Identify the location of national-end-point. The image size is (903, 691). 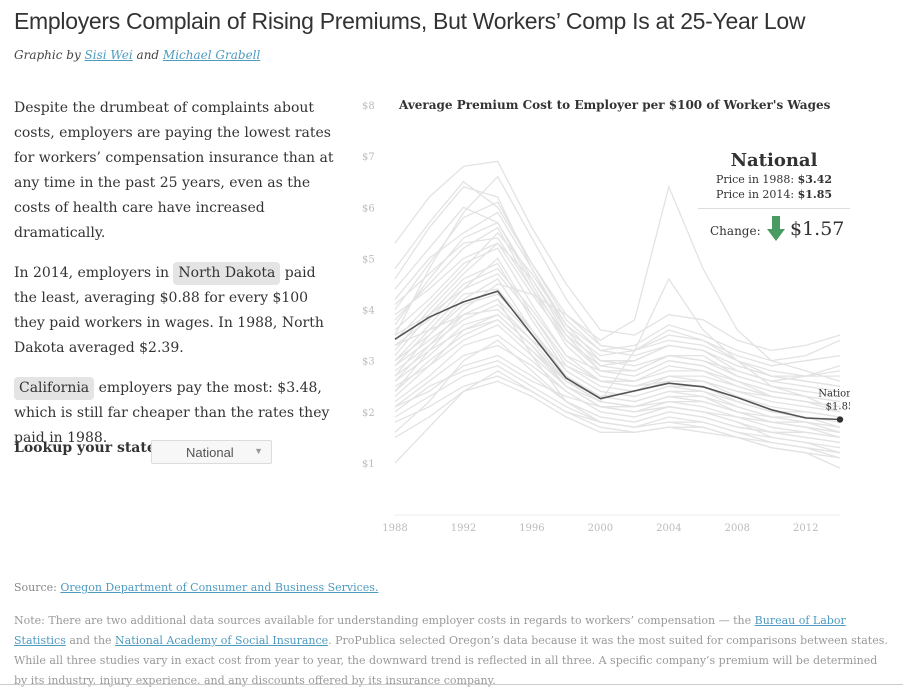
(840, 419).